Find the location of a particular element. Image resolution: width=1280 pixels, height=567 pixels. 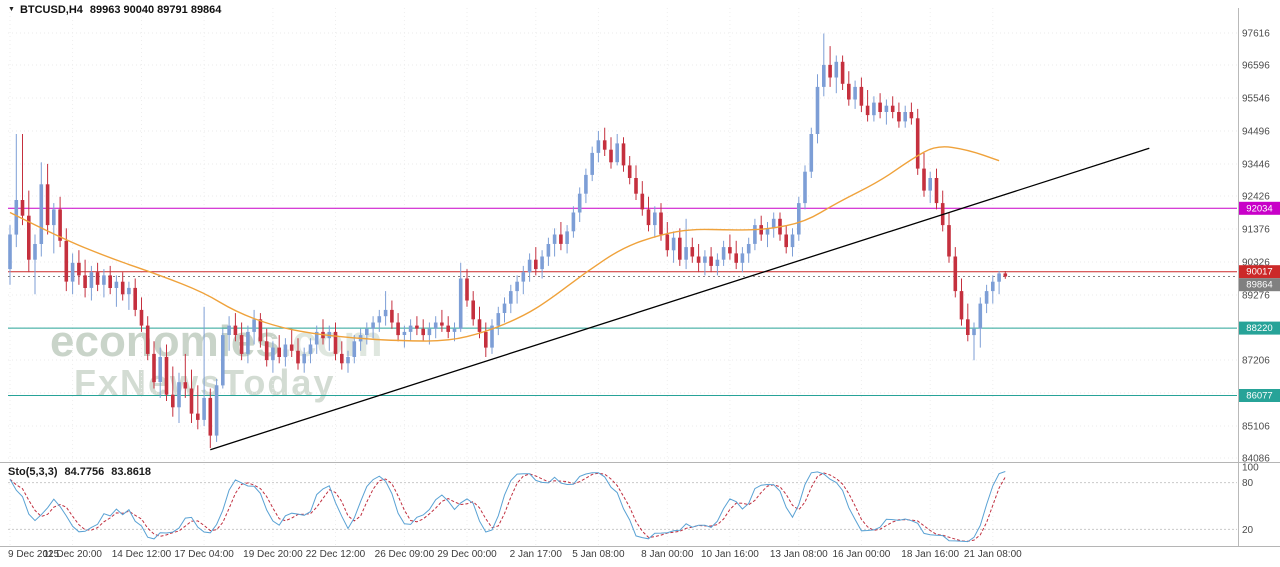

symbol-dropdown-icon: ▼ is located at coordinates (11, 9).